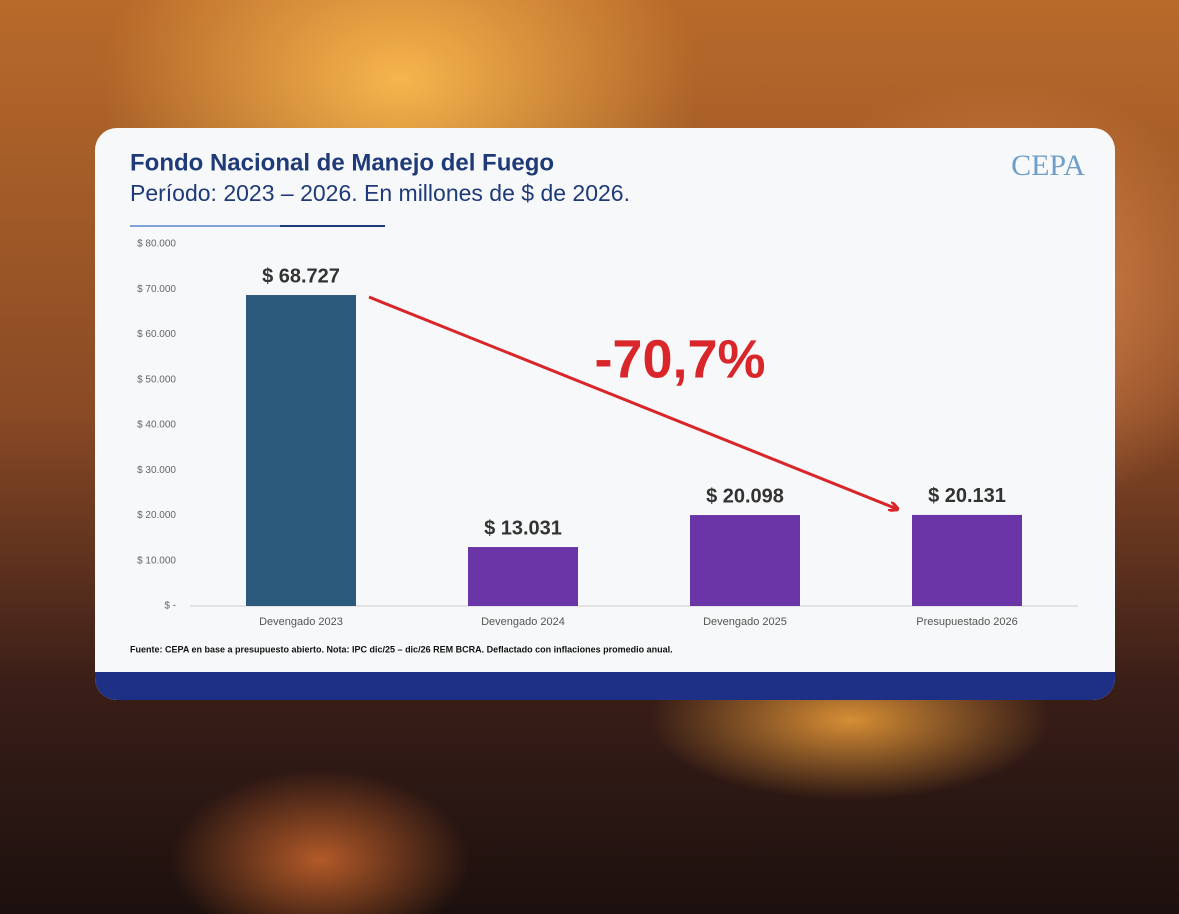  I want to click on trend-arrow, so click(632, 402).